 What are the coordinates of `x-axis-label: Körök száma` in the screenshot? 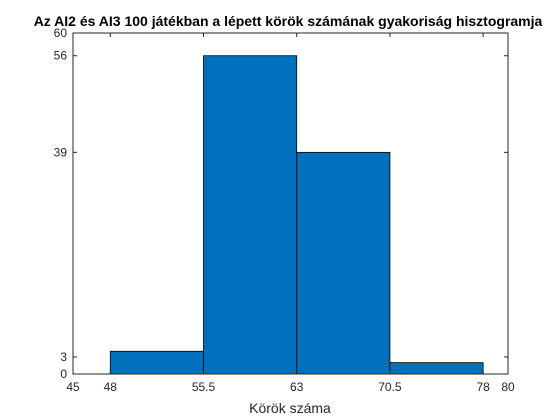 It's located at (290, 408).